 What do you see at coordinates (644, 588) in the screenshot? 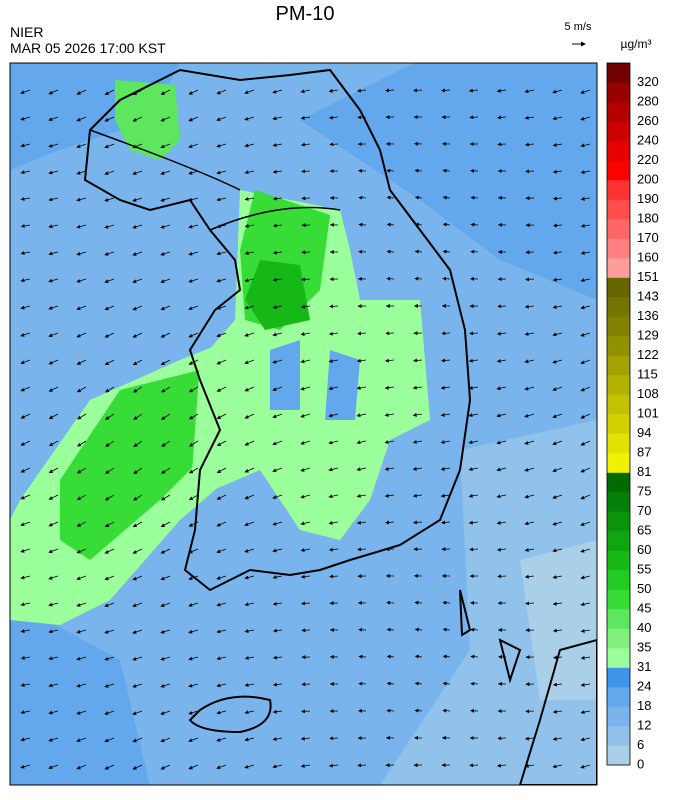
I see `colorbar-tick-label: 50` at bounding box center [644, 588].